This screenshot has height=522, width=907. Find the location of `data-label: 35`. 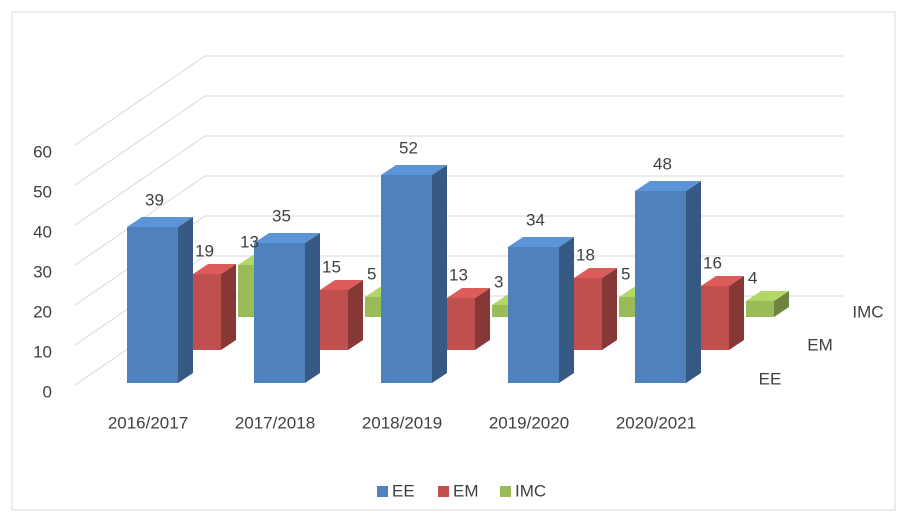

data-label: 35 is located at coordinates (281, 215).